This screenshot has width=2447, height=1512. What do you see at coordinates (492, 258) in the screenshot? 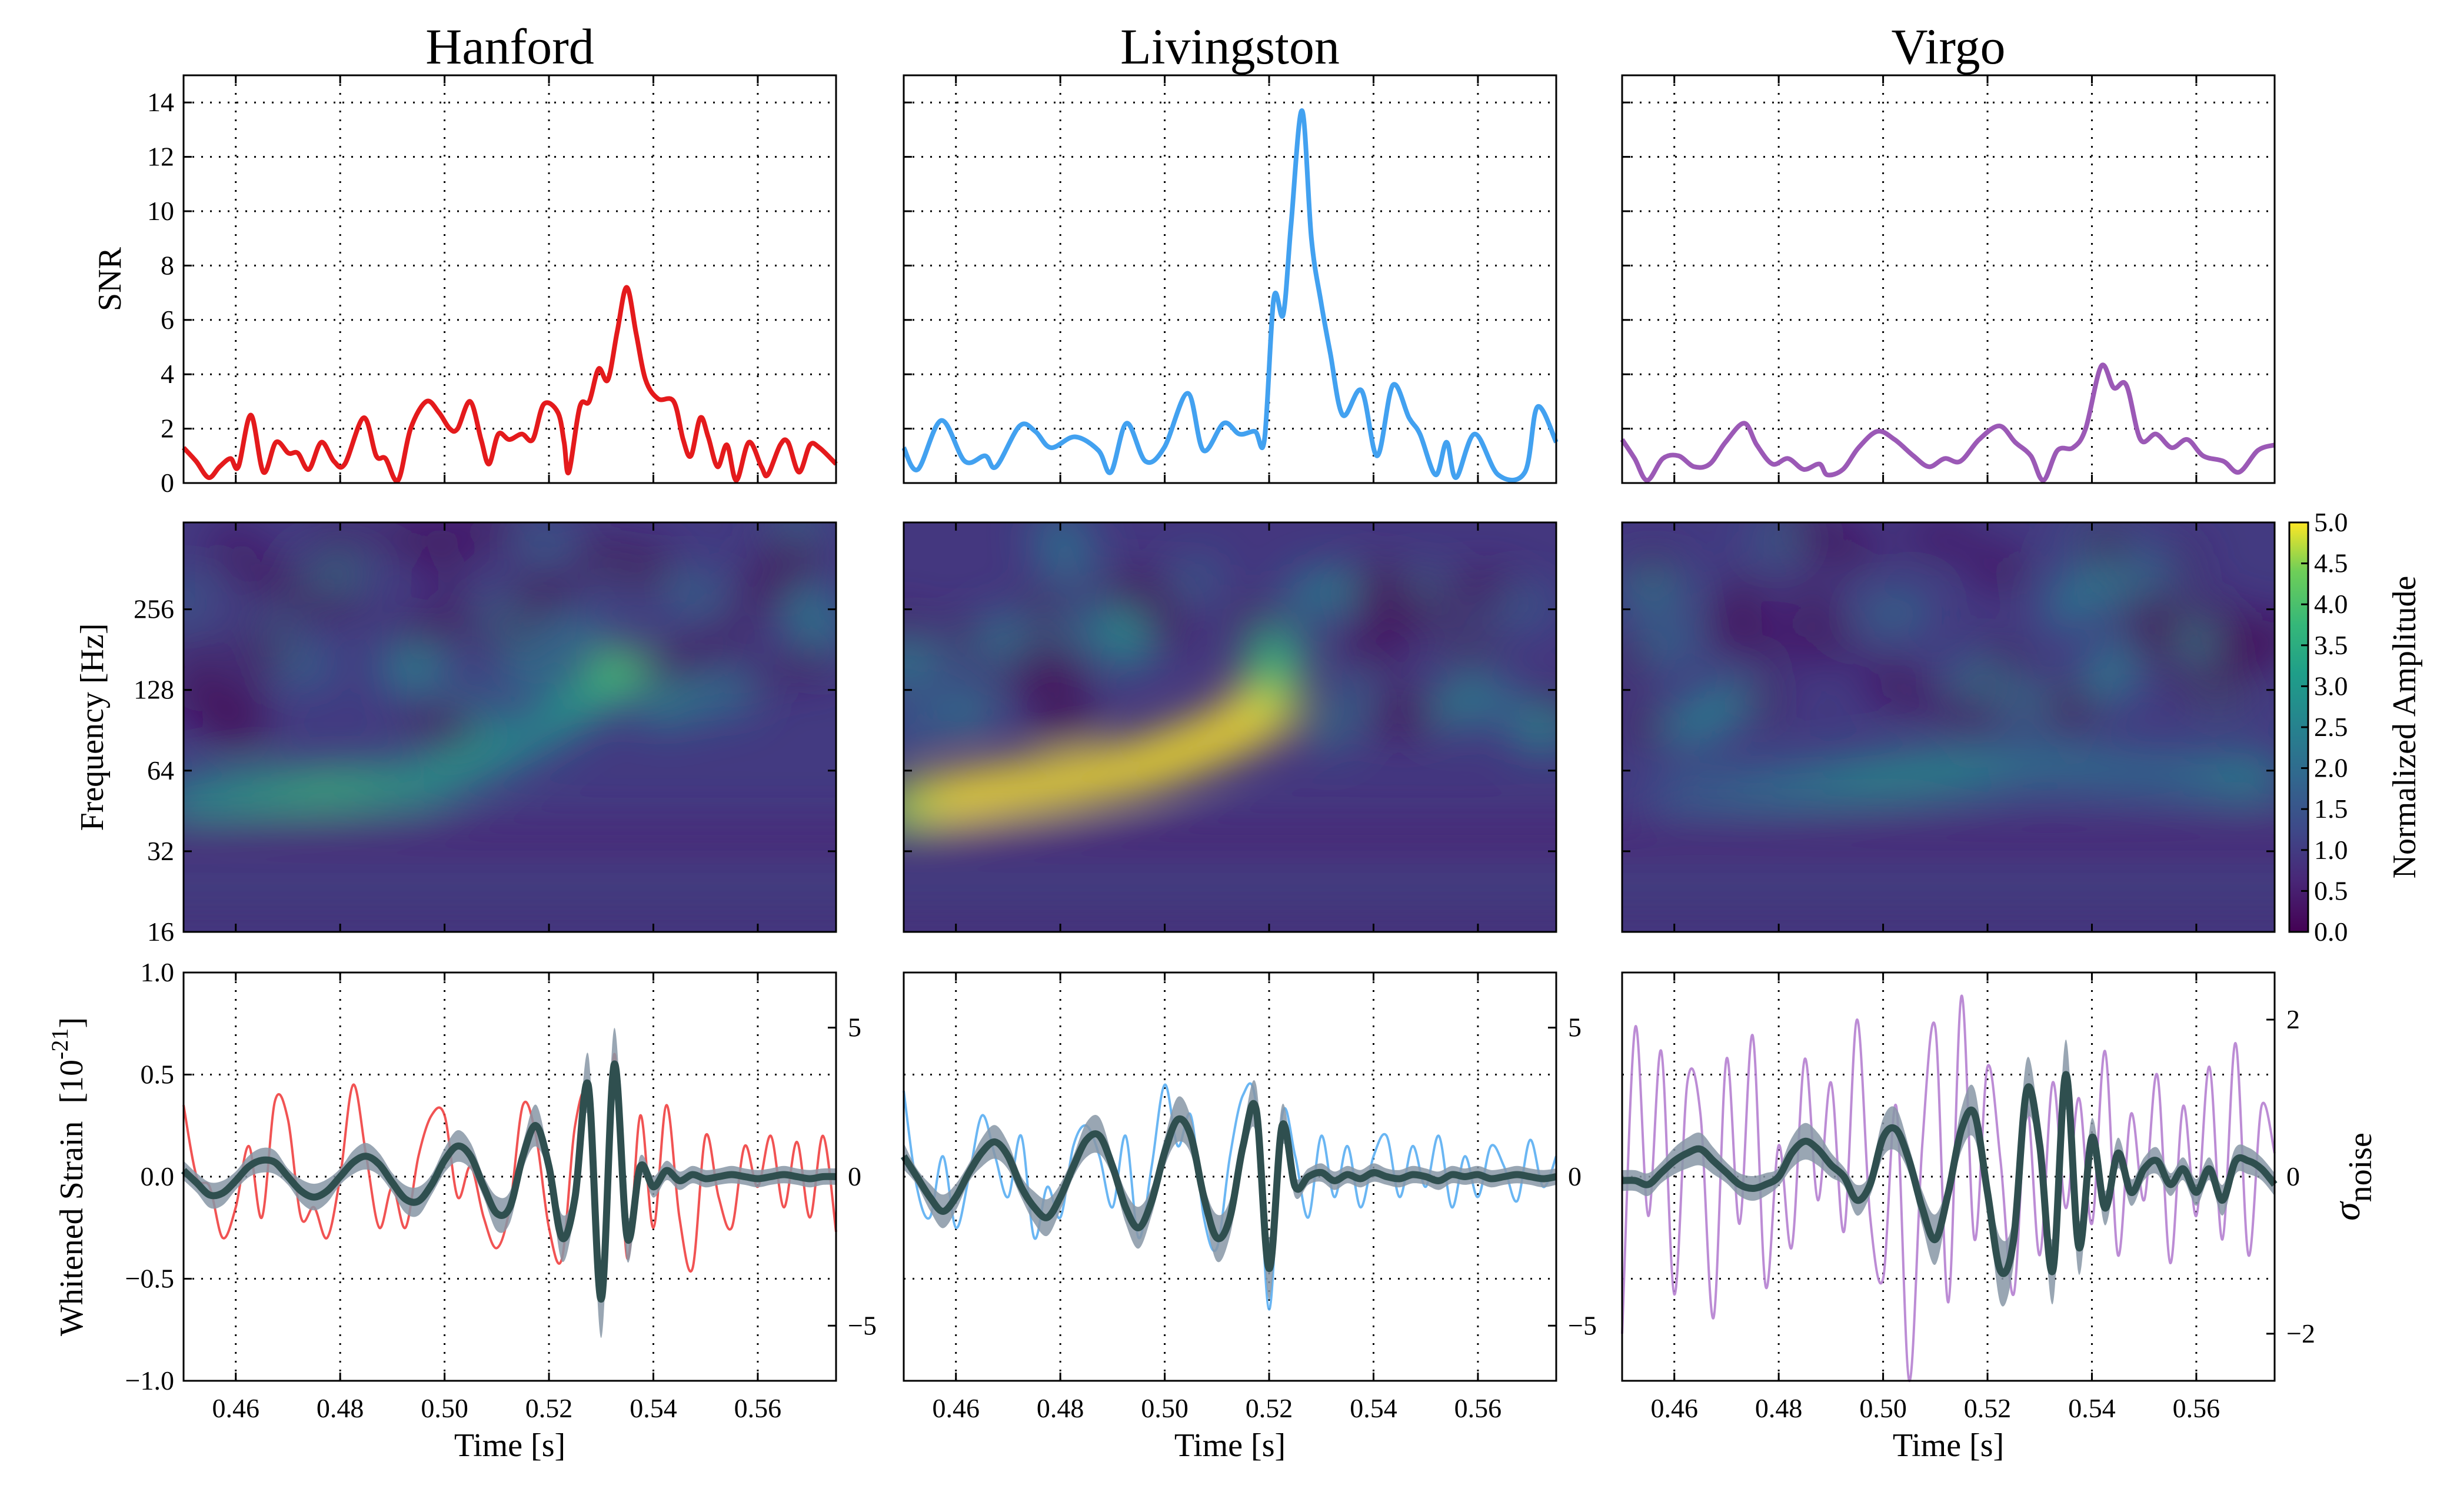
I see `snr-panel-hanford: Hanford 0 2 4 6 8 10 12 14` at bounding box center [492, 258].